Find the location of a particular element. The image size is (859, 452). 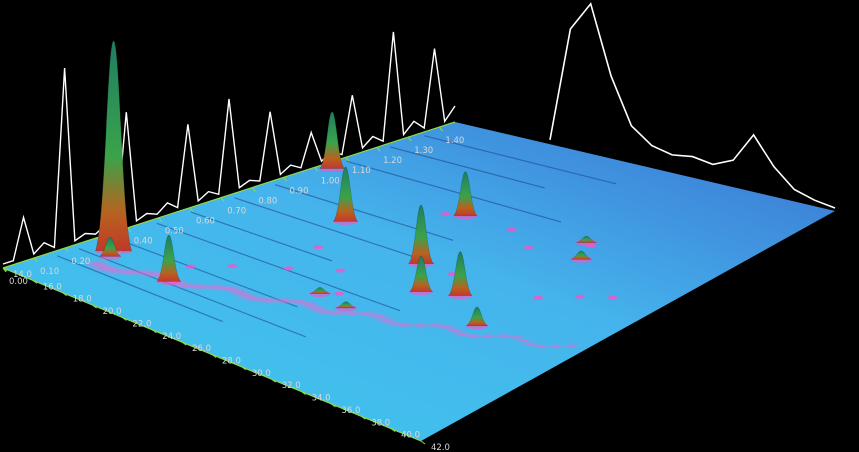

y-tick-label: 0.80 is located at coordinates (267, 201).